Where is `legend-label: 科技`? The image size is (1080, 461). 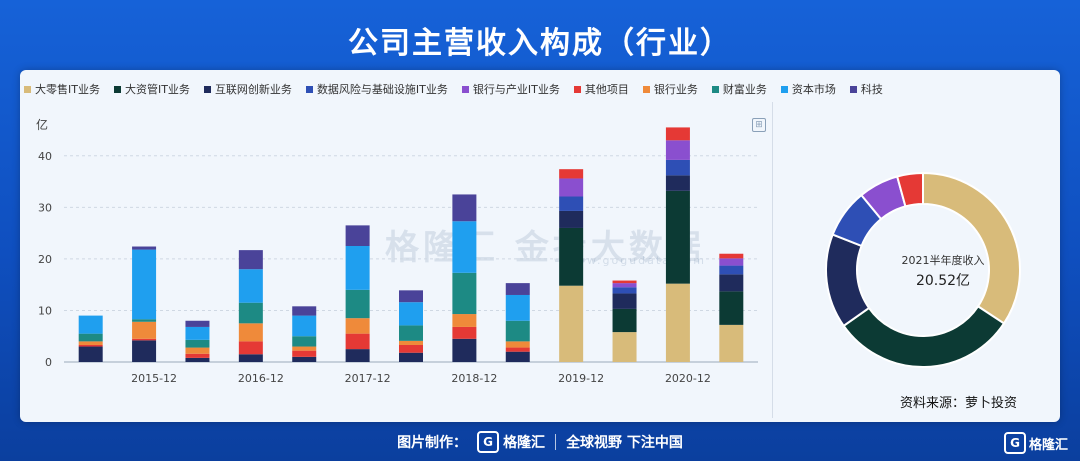
legend-label: 科技 is located at coordinates (871, 89).